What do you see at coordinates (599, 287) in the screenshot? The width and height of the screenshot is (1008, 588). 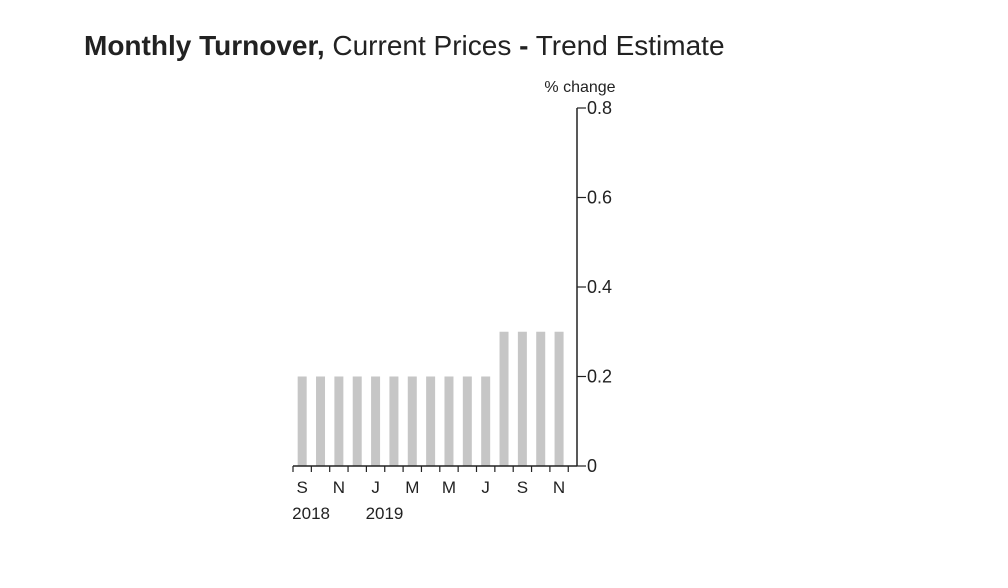 I see `y-tick-label: 0.4` at bounding box center [599, 287].